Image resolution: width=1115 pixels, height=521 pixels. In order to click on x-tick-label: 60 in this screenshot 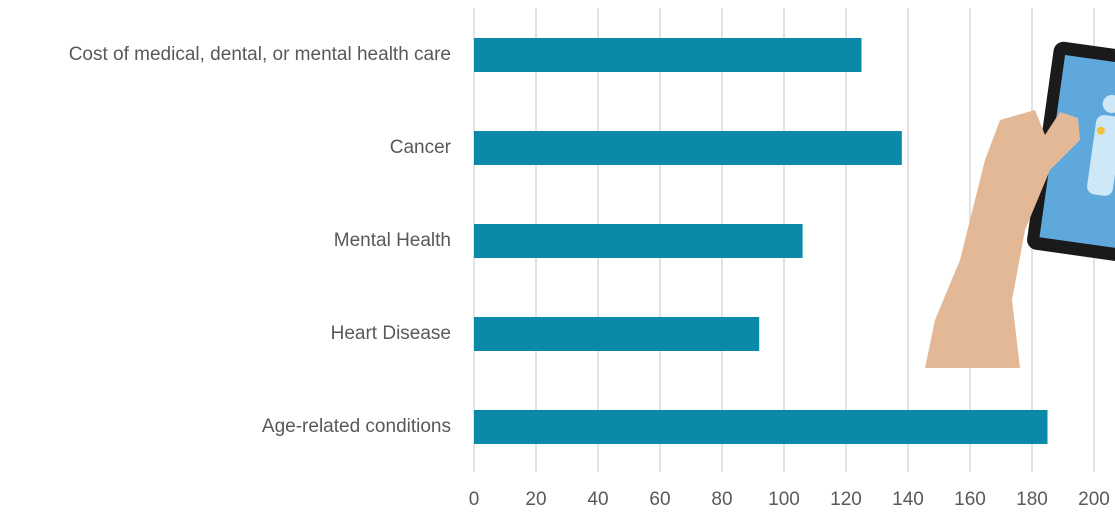, I will do `click(659, 499)`.